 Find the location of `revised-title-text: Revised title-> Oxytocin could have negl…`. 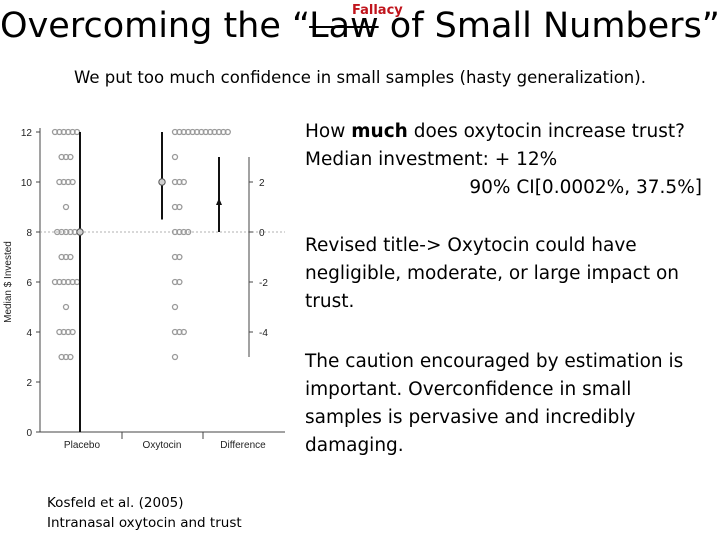

revised-title-text: Revised title-> Oxytocin could have negl… is located at coordinates (492, 273).